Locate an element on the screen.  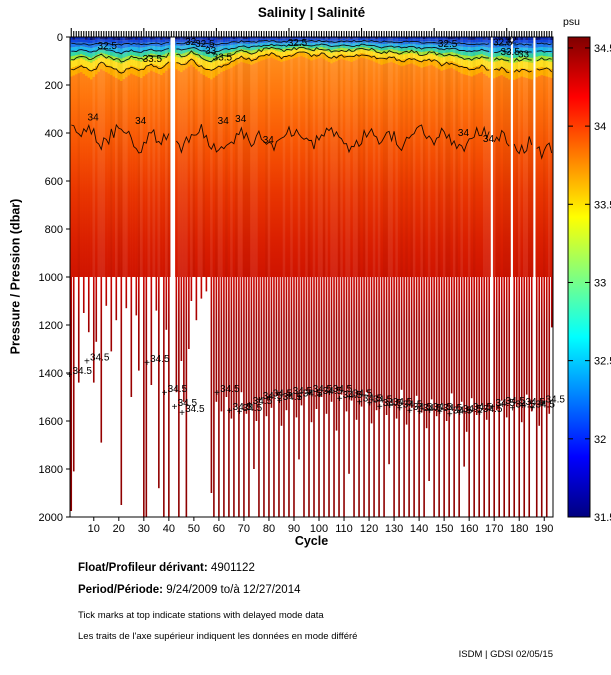
contour-label: 33.5 is located at coordinates (153, 59).